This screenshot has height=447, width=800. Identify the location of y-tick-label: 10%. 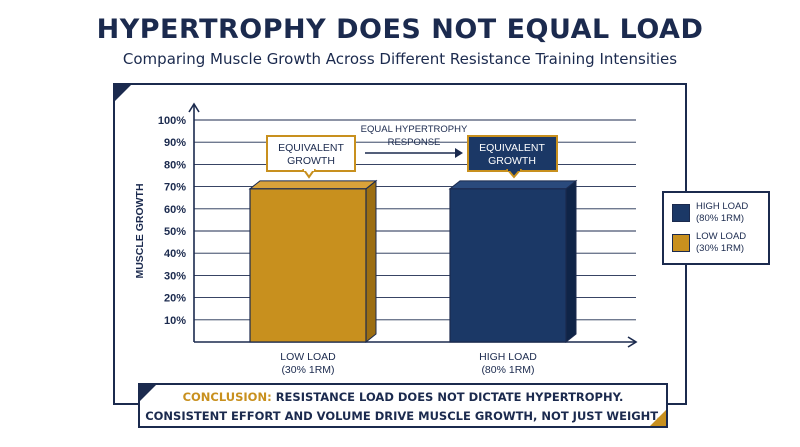
(175, 321).